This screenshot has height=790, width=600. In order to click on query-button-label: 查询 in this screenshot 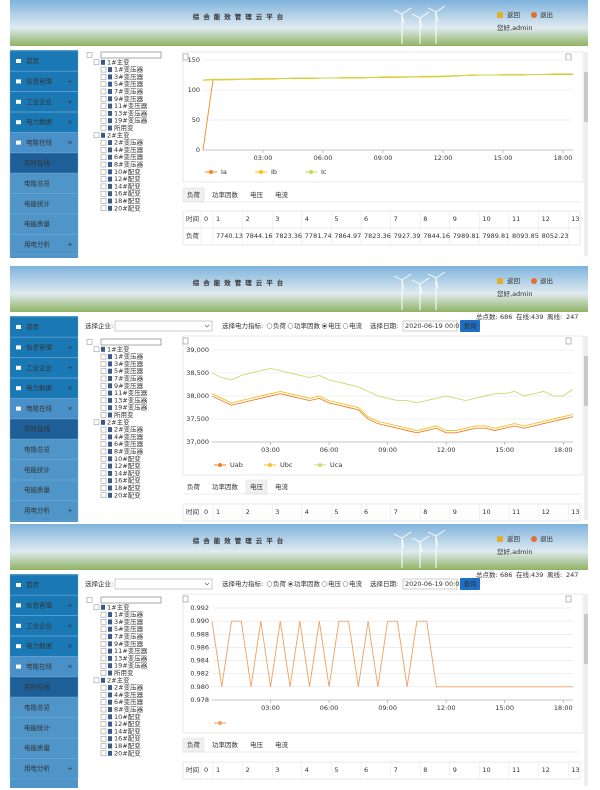, I will do `click(471, 583)`.